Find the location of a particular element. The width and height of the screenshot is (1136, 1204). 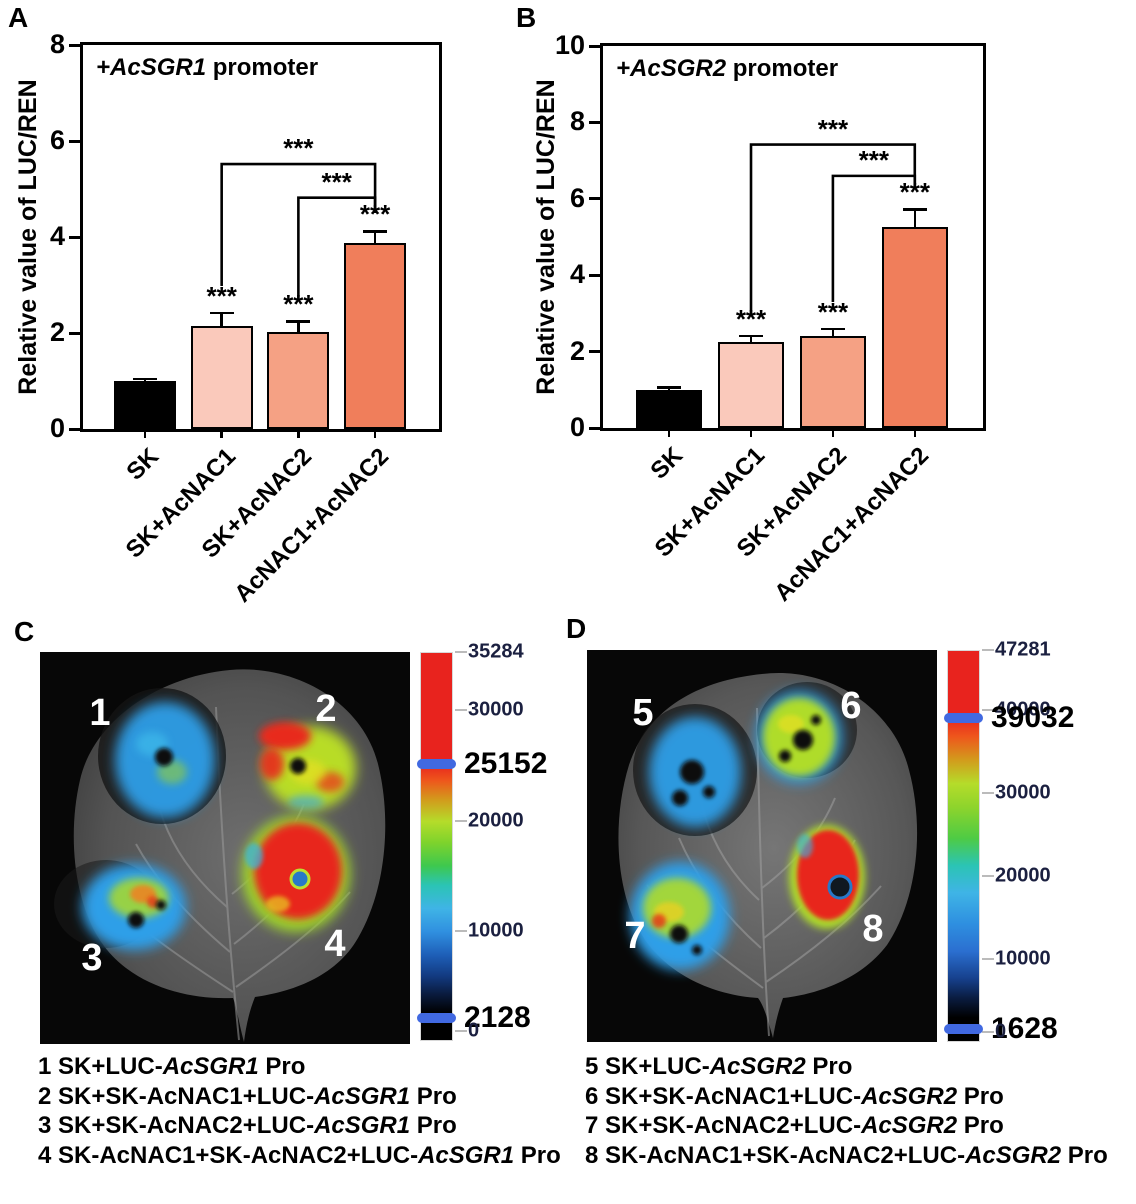

colorbar-marker is located at coordinates (436, 763).